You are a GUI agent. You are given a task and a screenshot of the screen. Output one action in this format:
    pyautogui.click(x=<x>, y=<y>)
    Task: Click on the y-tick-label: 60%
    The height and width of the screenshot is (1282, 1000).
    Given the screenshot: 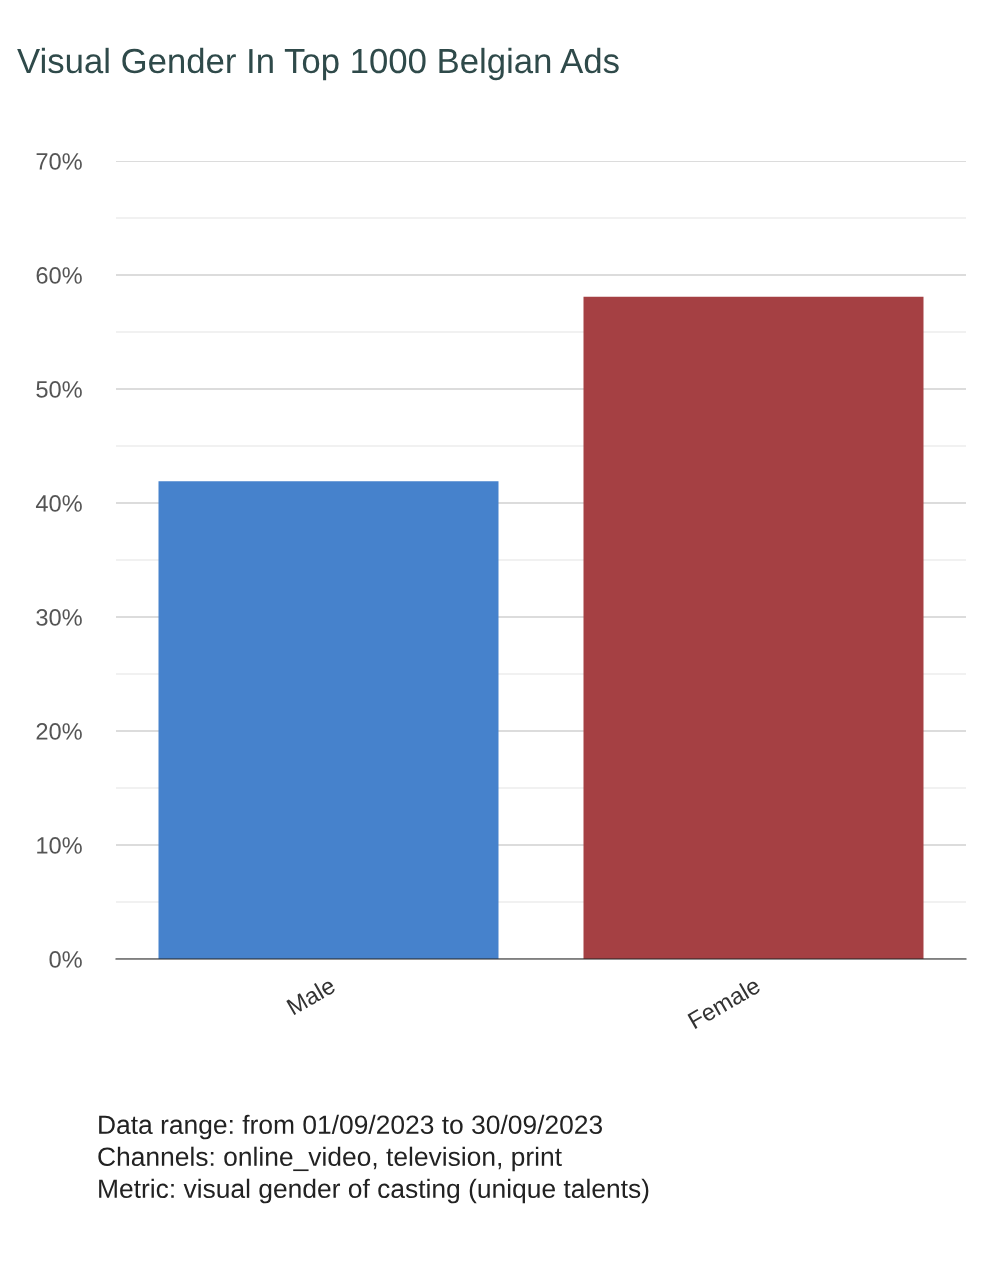 What is the action you would take?
    pyautogui.click(x=59, y=275)
    